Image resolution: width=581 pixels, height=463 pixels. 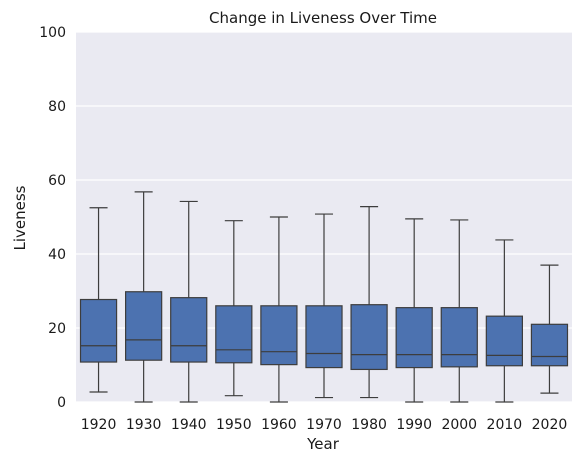 What do you see at coordinates (52, 218) in the screenshot?
I see `y-axis-ticks: 0 20 40 60 80 100` at bounding box center [52, 218].